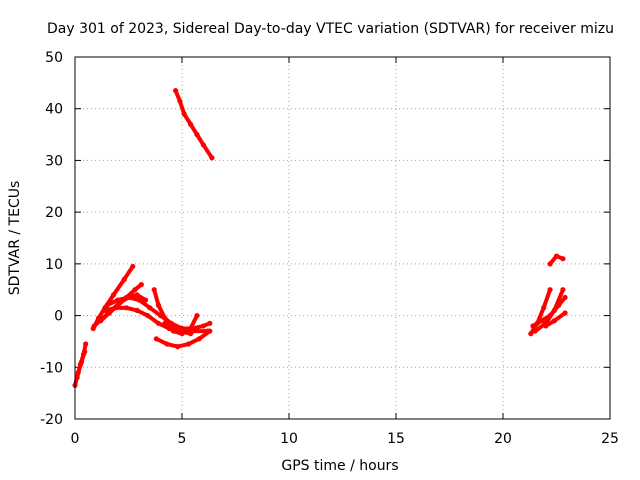  Describe the element at coordinates (15, 238) in the screenshot. I see `y-axis-label: SDTVAR / TECUs` at that location.